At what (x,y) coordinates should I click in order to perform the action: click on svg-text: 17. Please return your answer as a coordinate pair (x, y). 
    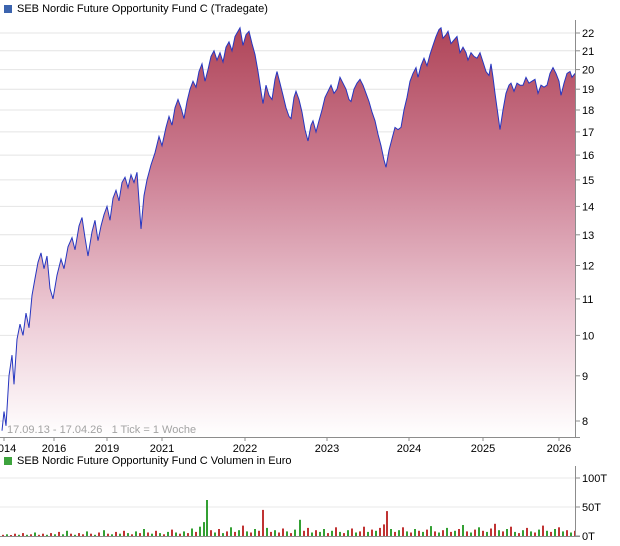
    Looking at the image, I should click on (588, 133).